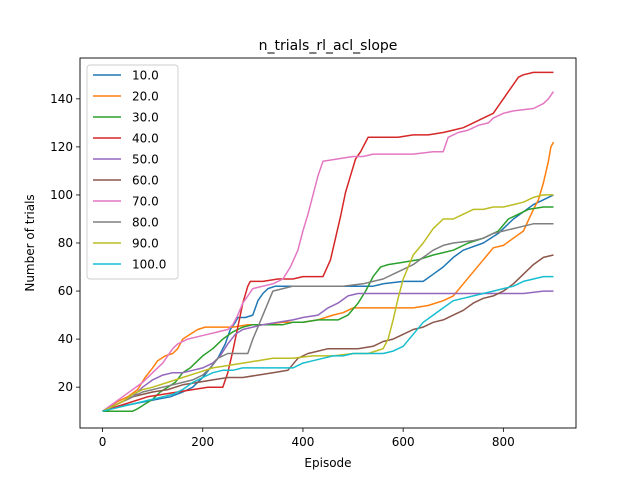 The width and height of the screenshot is (640, 480). What do you see at coordinates (145, 97) in the screenshot?
I see `legend-label: 20.0` at bounding box center [145, 97].